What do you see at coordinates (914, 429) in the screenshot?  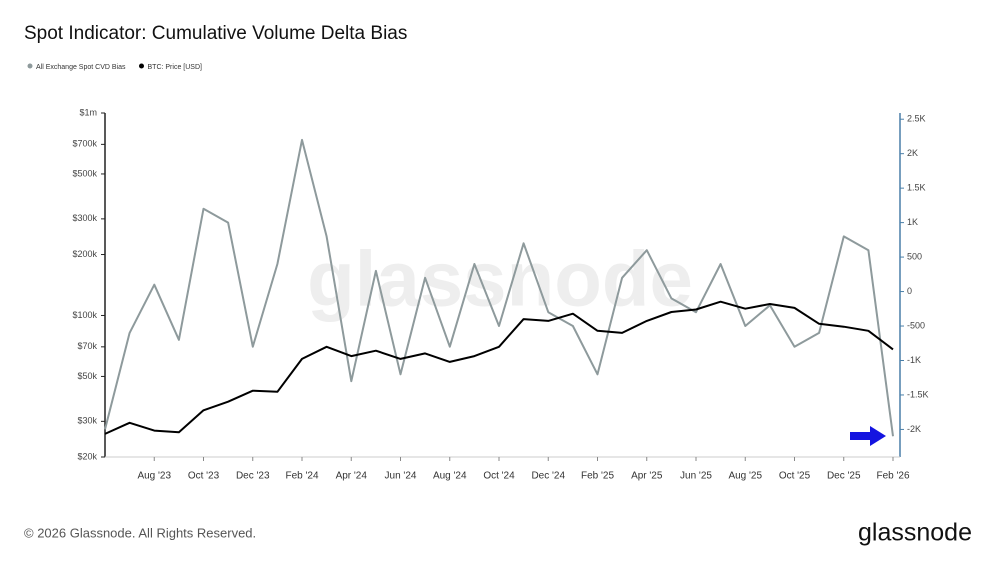 I see `y2-tick-label: -2K` at bounding box center [914, 429].